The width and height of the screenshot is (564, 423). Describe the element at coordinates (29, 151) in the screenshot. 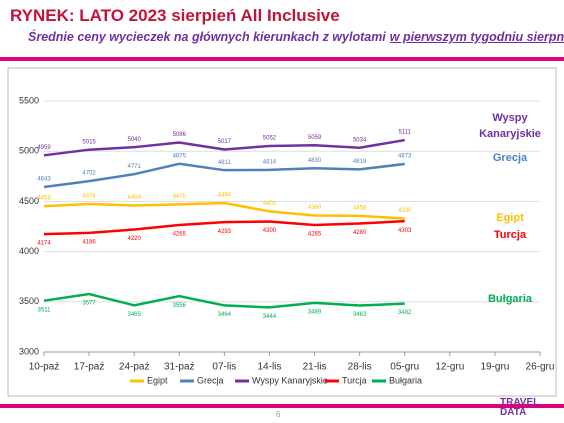

I see `y-tick-label: 5000` at that location.